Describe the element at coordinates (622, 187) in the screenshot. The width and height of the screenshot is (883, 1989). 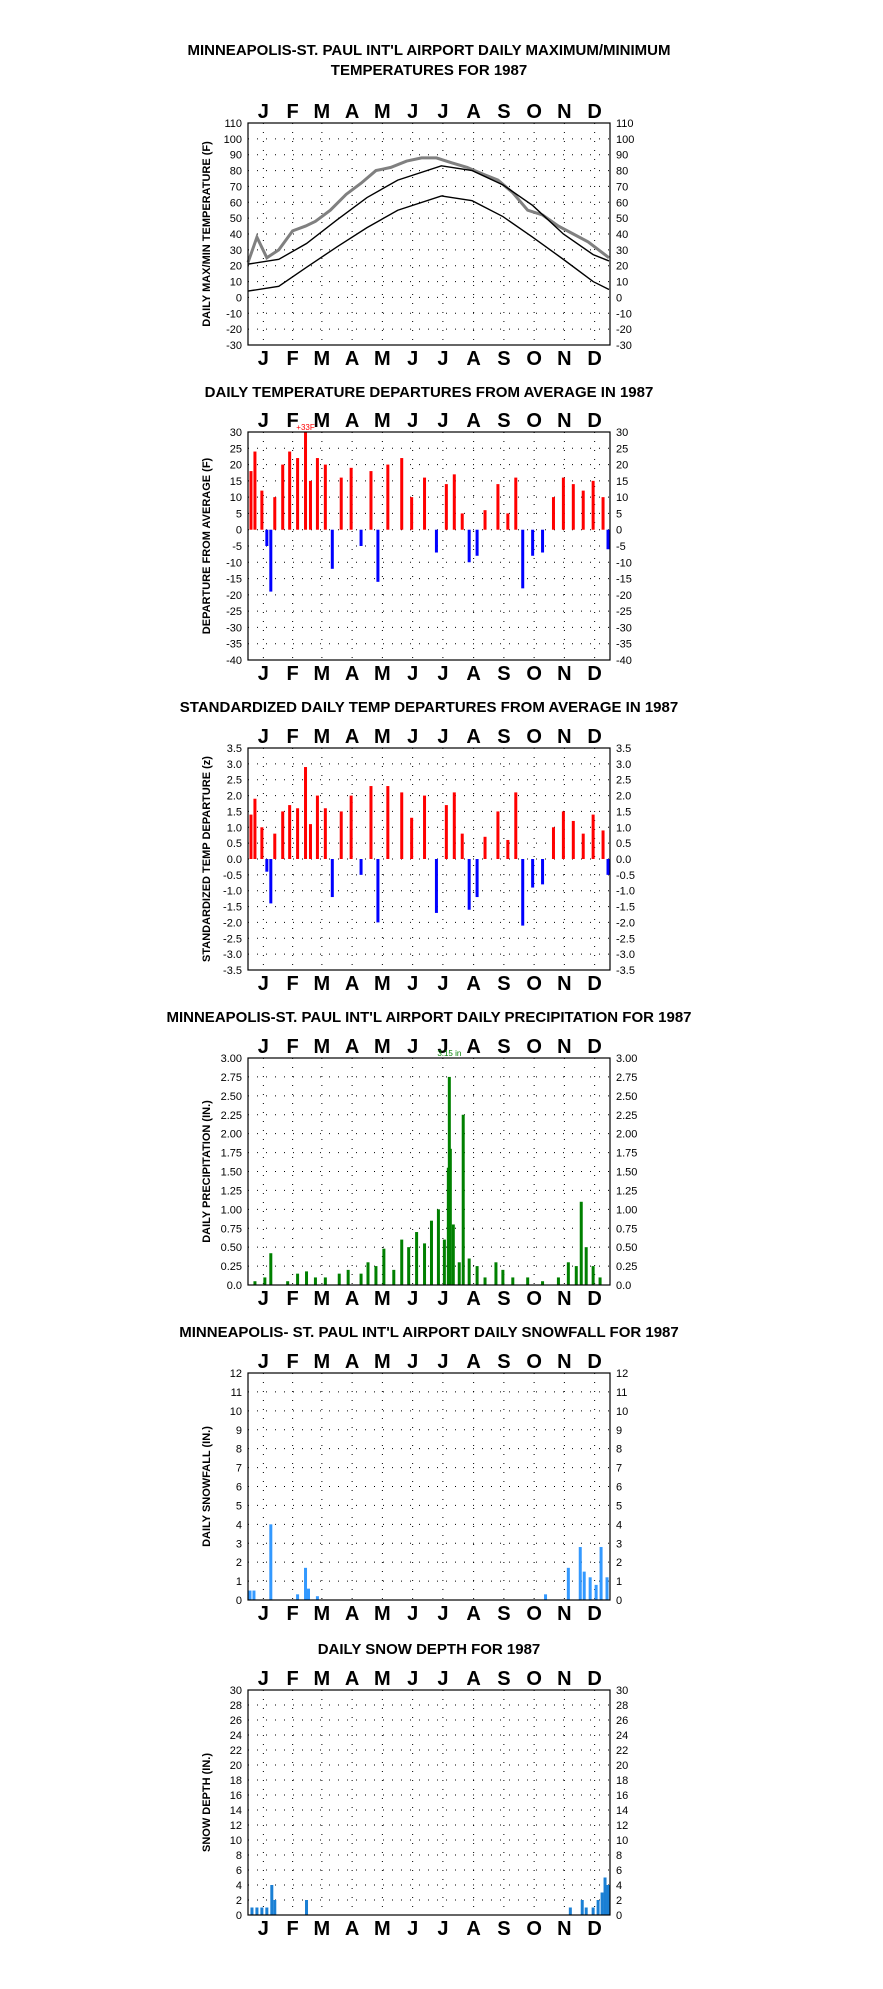
I see `y-tick-label-right: 70` at that location.